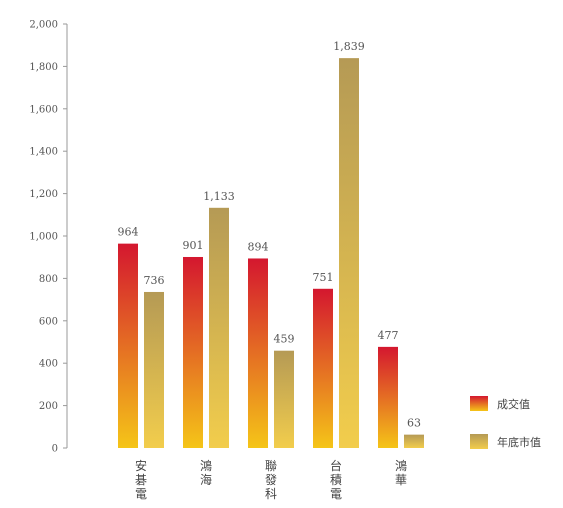 This screenshot has height=508, width=563. Describe the element at coordinates (414, 423) in the screenshot. I see `data-label: 63` at that location.